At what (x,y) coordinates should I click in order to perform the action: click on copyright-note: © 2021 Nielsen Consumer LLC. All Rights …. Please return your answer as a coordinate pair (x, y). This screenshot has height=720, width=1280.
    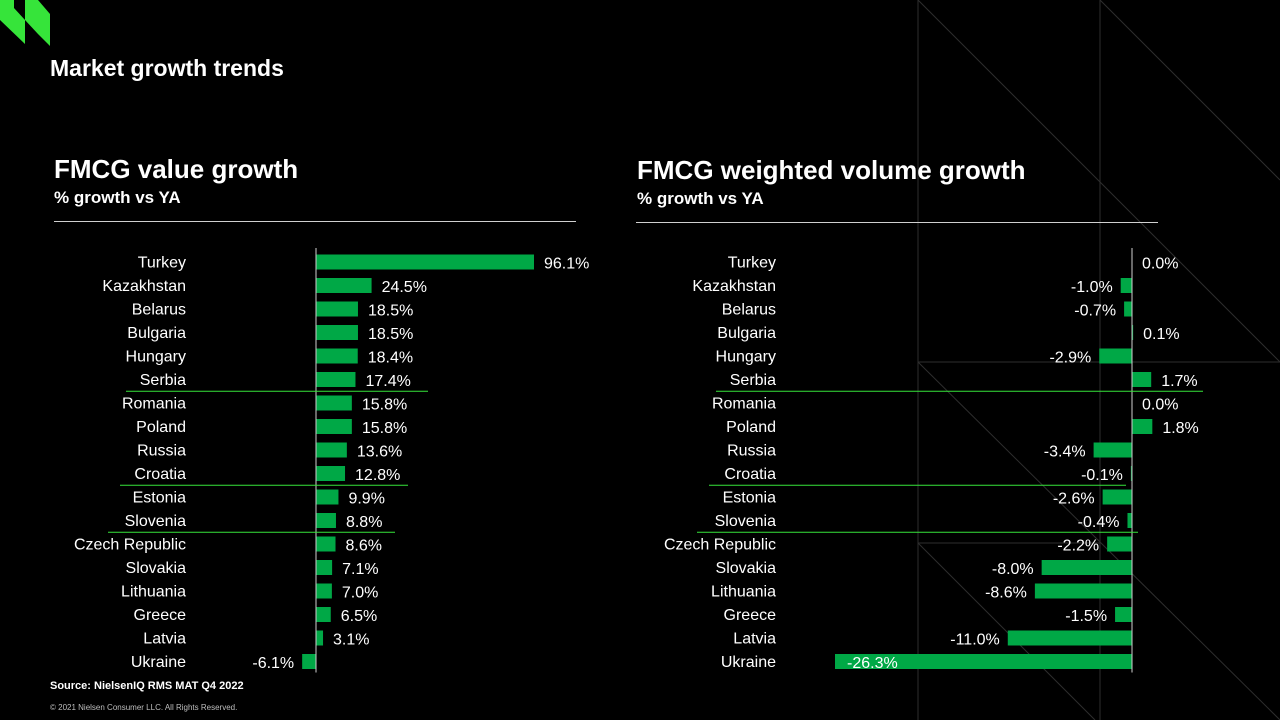
    Looking at the image, I should click on (144, 707).